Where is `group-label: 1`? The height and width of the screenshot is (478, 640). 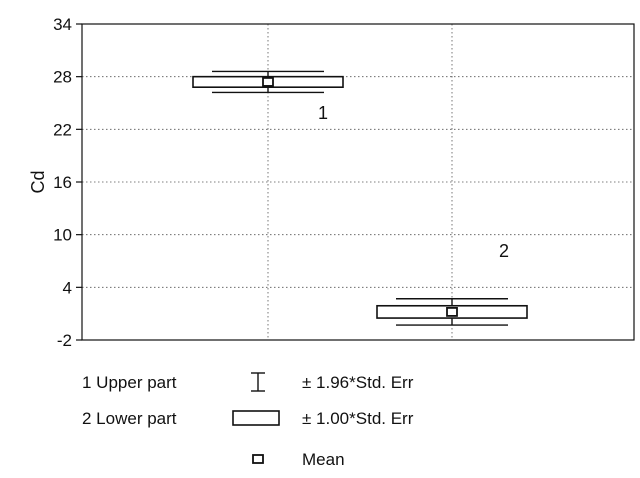 group-label: 1 is located at coordinates (323, 113).